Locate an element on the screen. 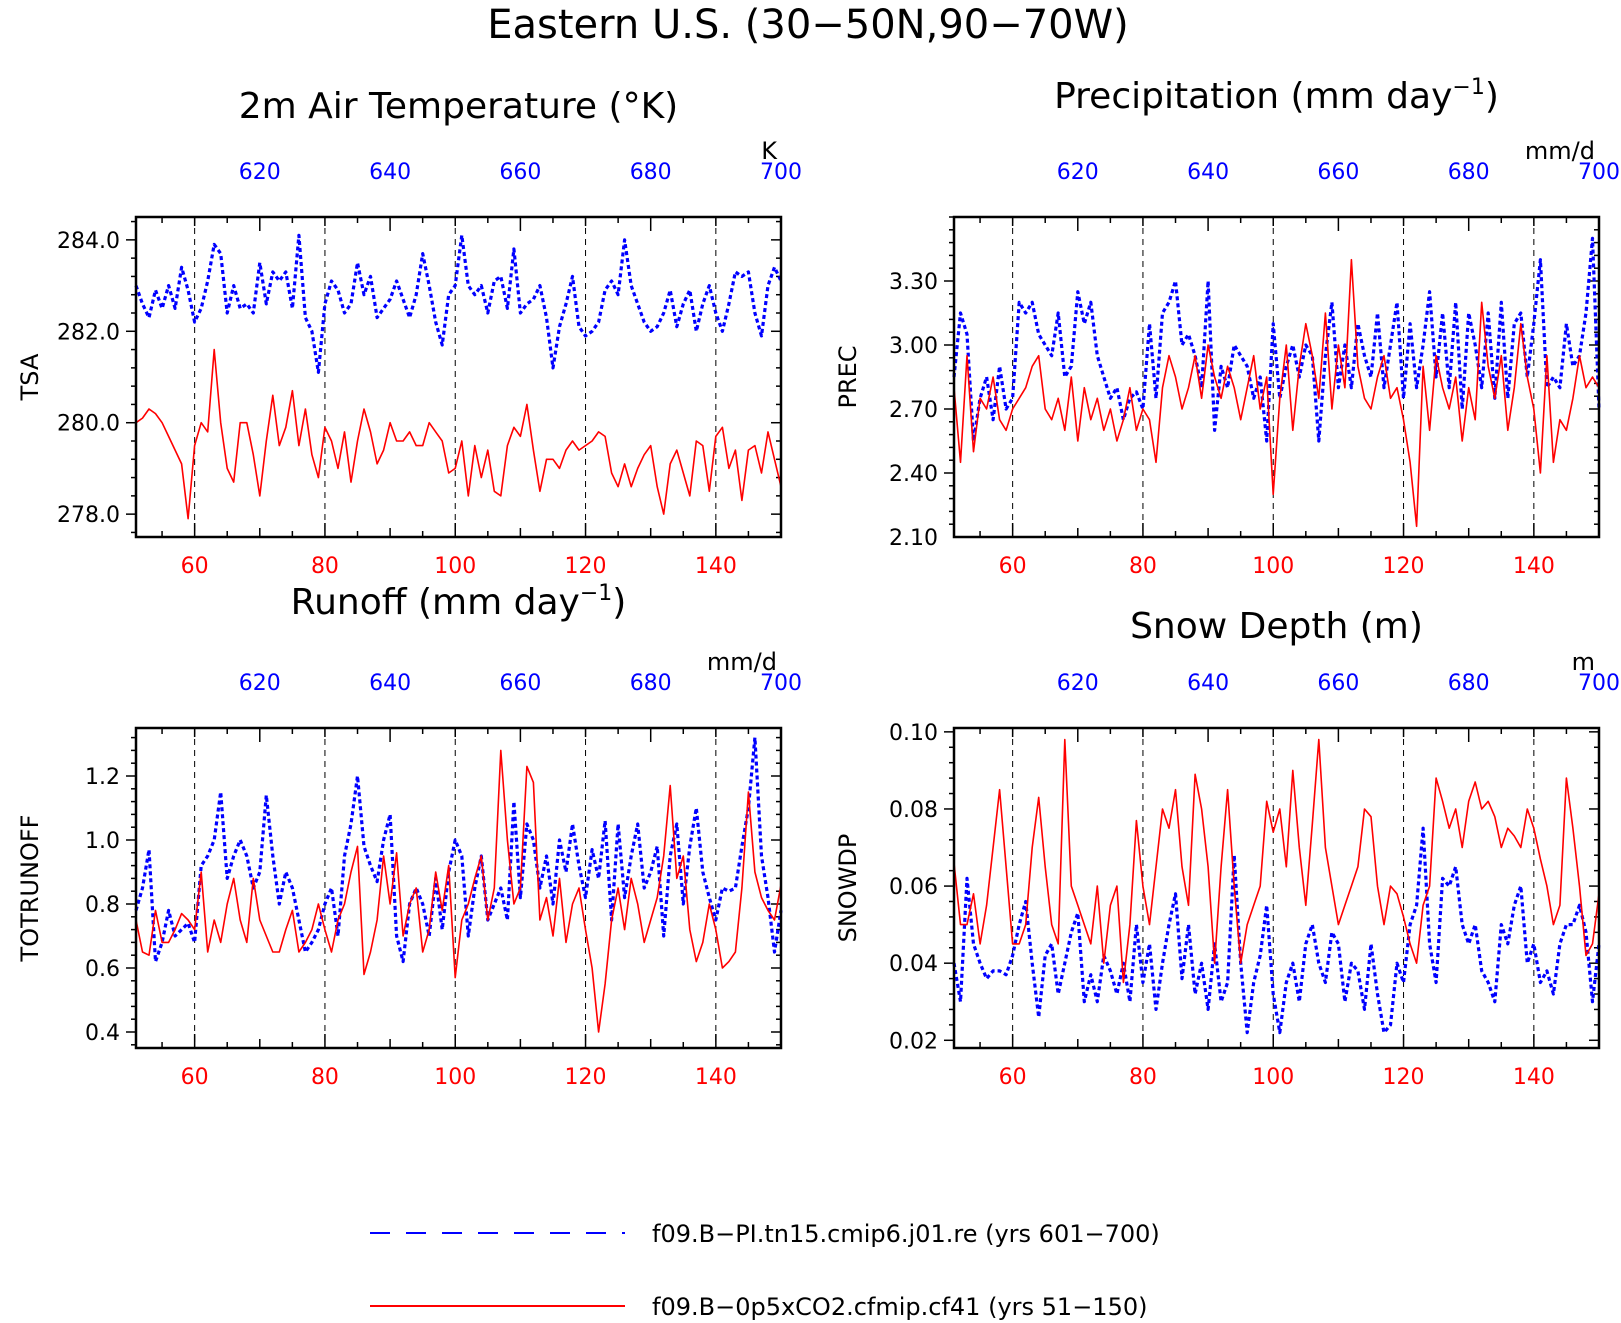 The width and height of the screenshot is (1621, 1323). y-tick-label: 0.02 is located at coordinates (913, 1041).